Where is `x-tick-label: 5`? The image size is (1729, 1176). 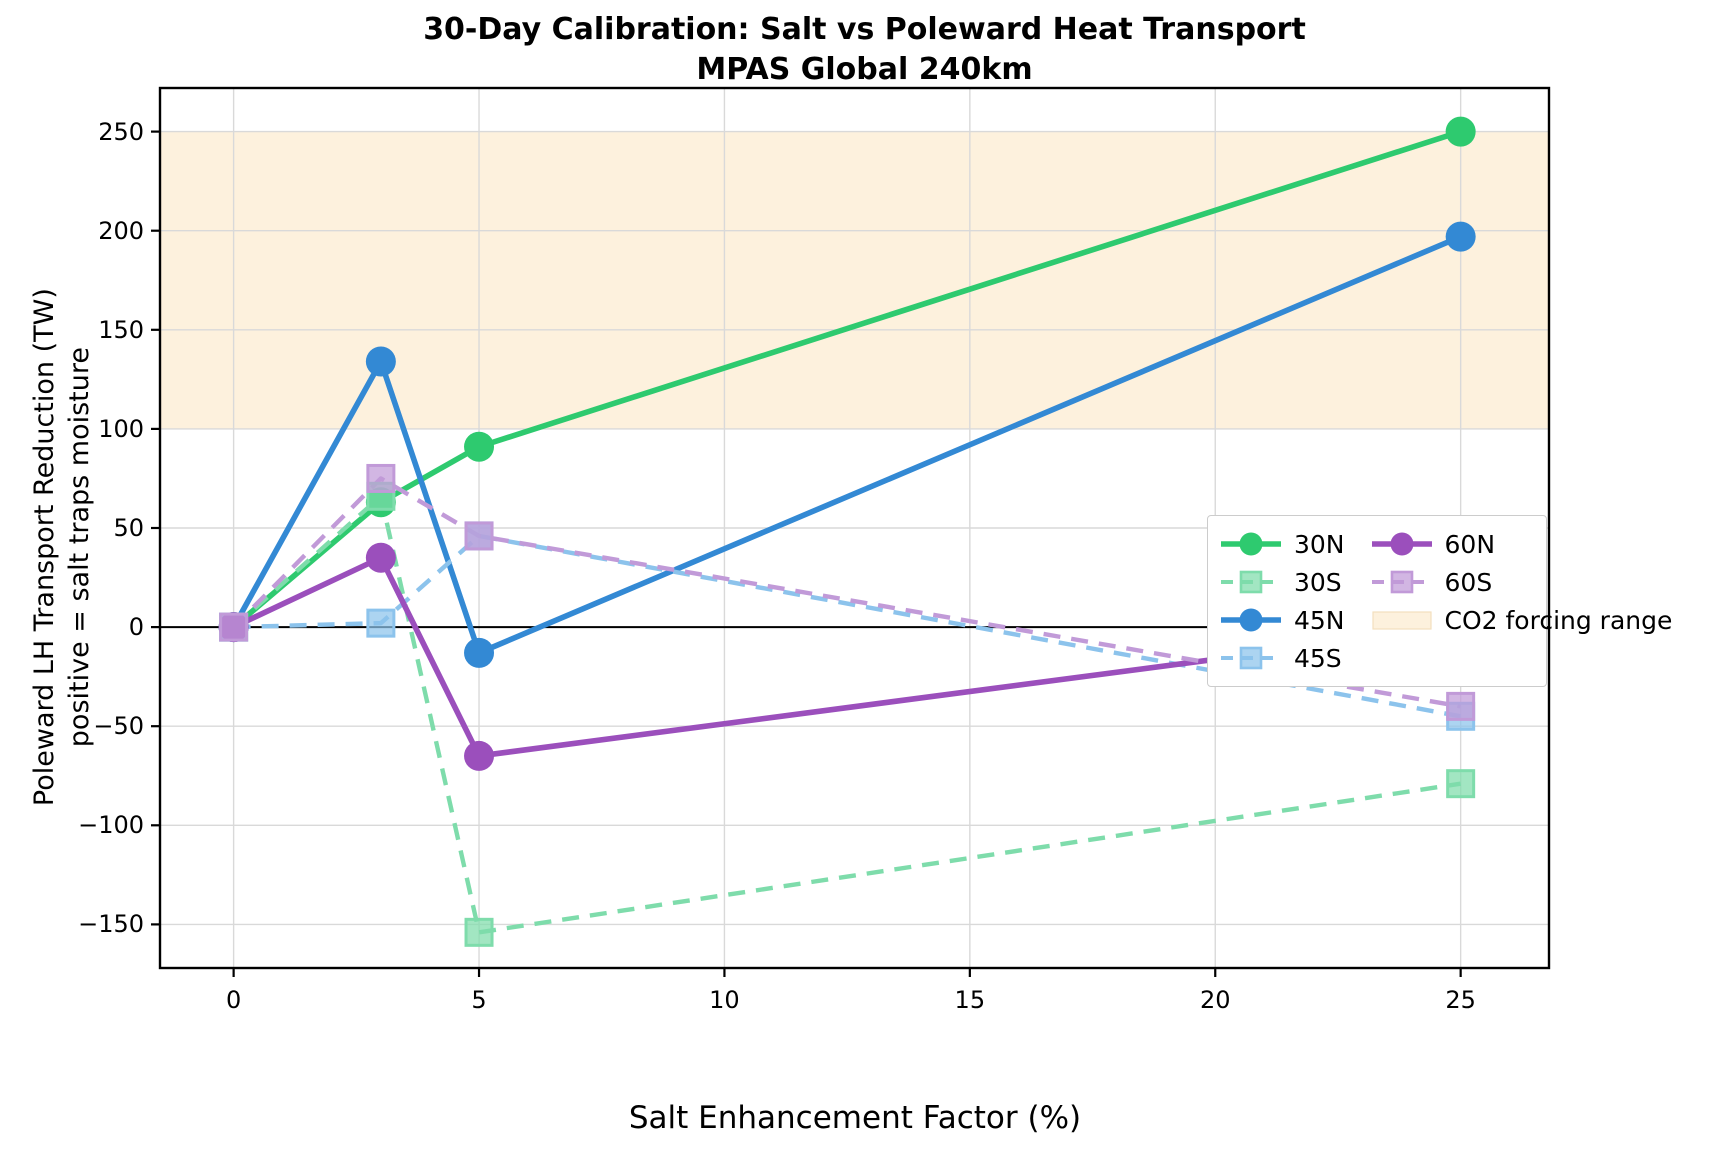 x-tick-label: 5 is located at coordinates (479, 1000).